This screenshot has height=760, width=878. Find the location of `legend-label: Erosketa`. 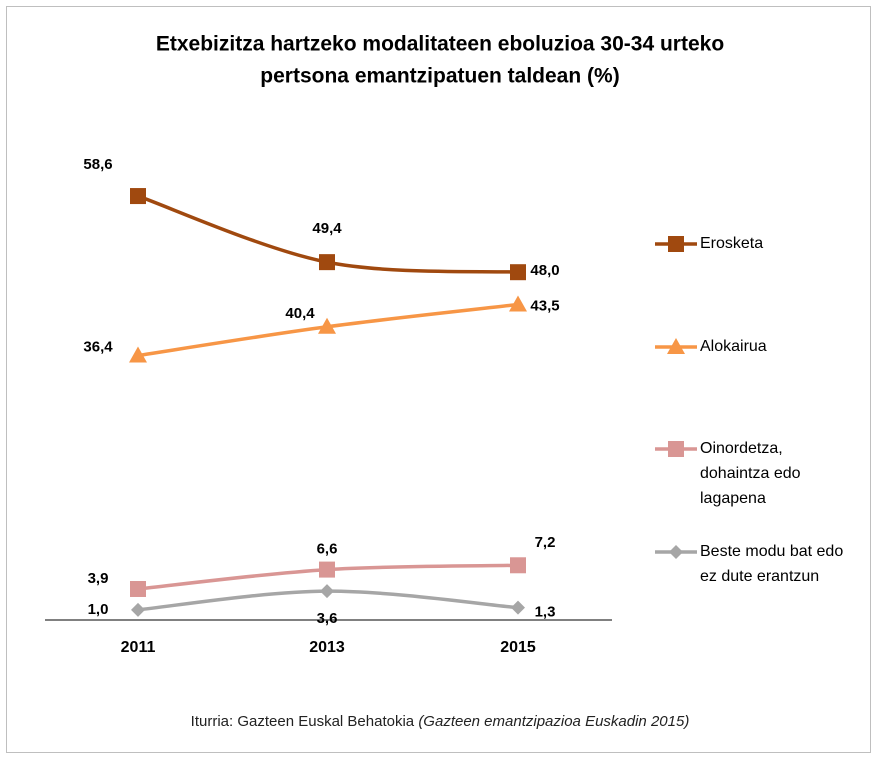

legend-label: Erosketa is located at coordinates (732, 243).